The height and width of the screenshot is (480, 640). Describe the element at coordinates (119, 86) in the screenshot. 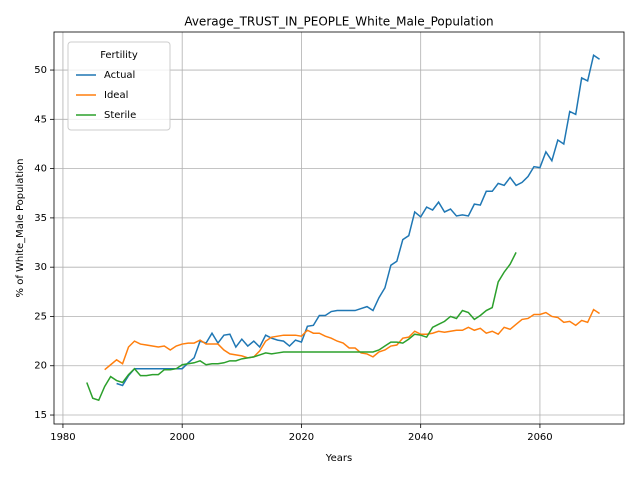

I see `legend-box` at that location.